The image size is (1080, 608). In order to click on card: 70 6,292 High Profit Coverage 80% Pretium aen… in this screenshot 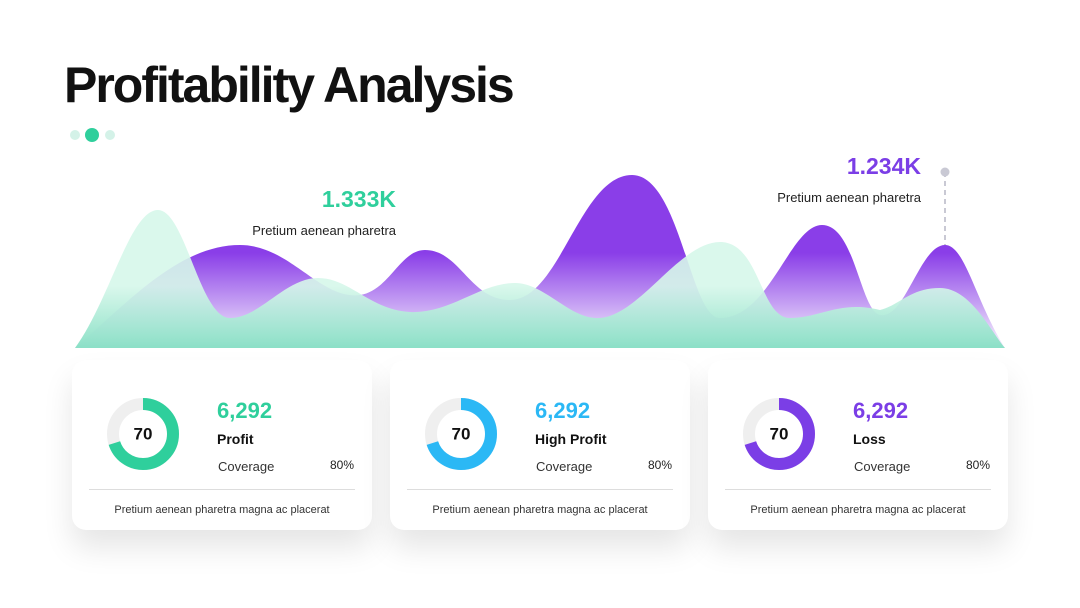, I will do `click(540, 445)`.